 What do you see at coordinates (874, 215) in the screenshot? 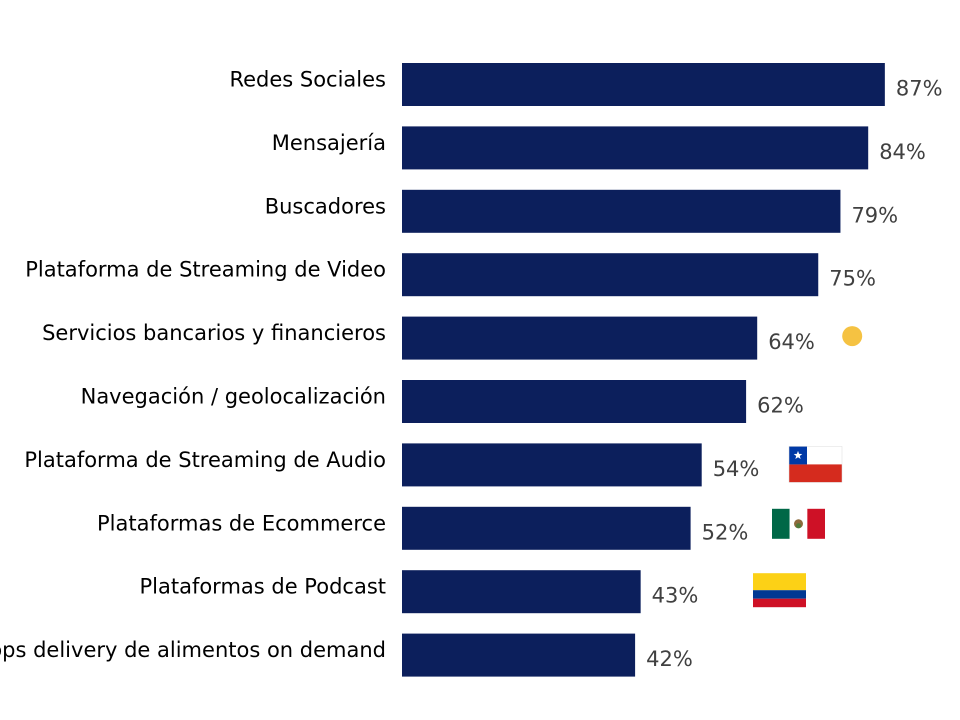
I see `value-label: 79%` at bounding box center [874, 215].